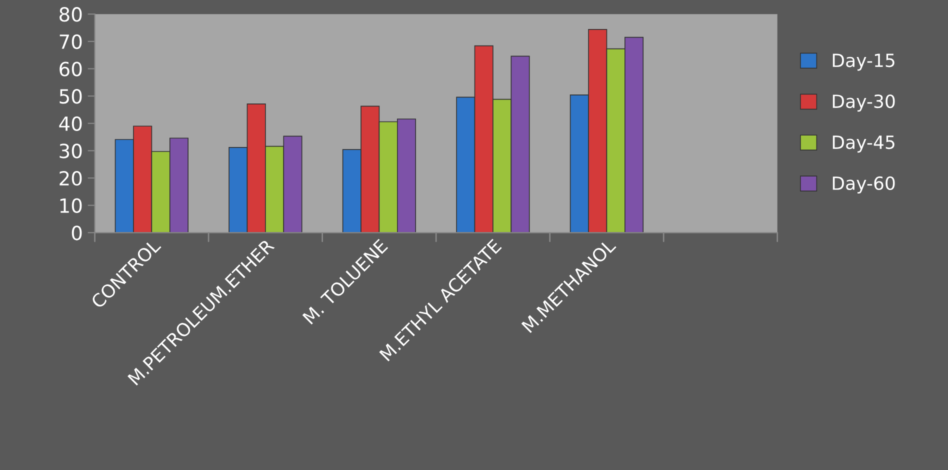  I want to click on y-tick-label: 30, so click(71, 151).